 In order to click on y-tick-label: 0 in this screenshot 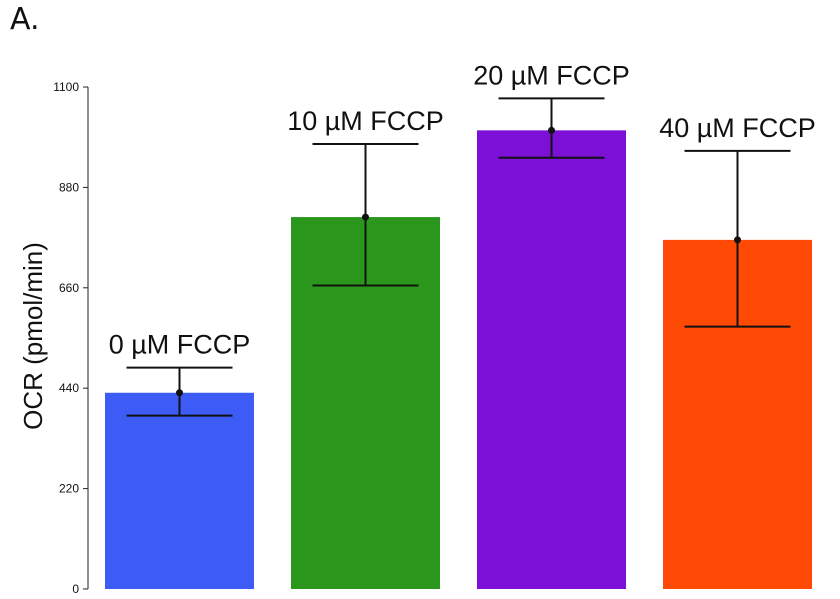, I will do `click(75, 589)`.